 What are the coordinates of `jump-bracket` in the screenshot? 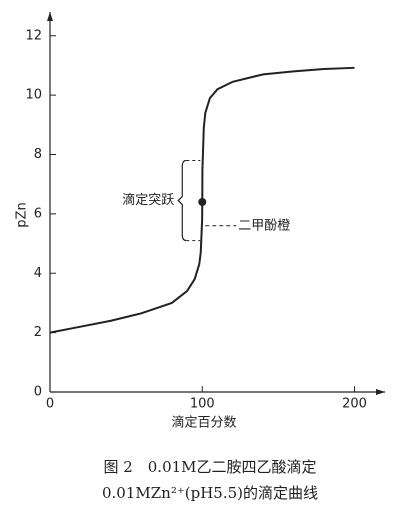 It's located at (182, 200).